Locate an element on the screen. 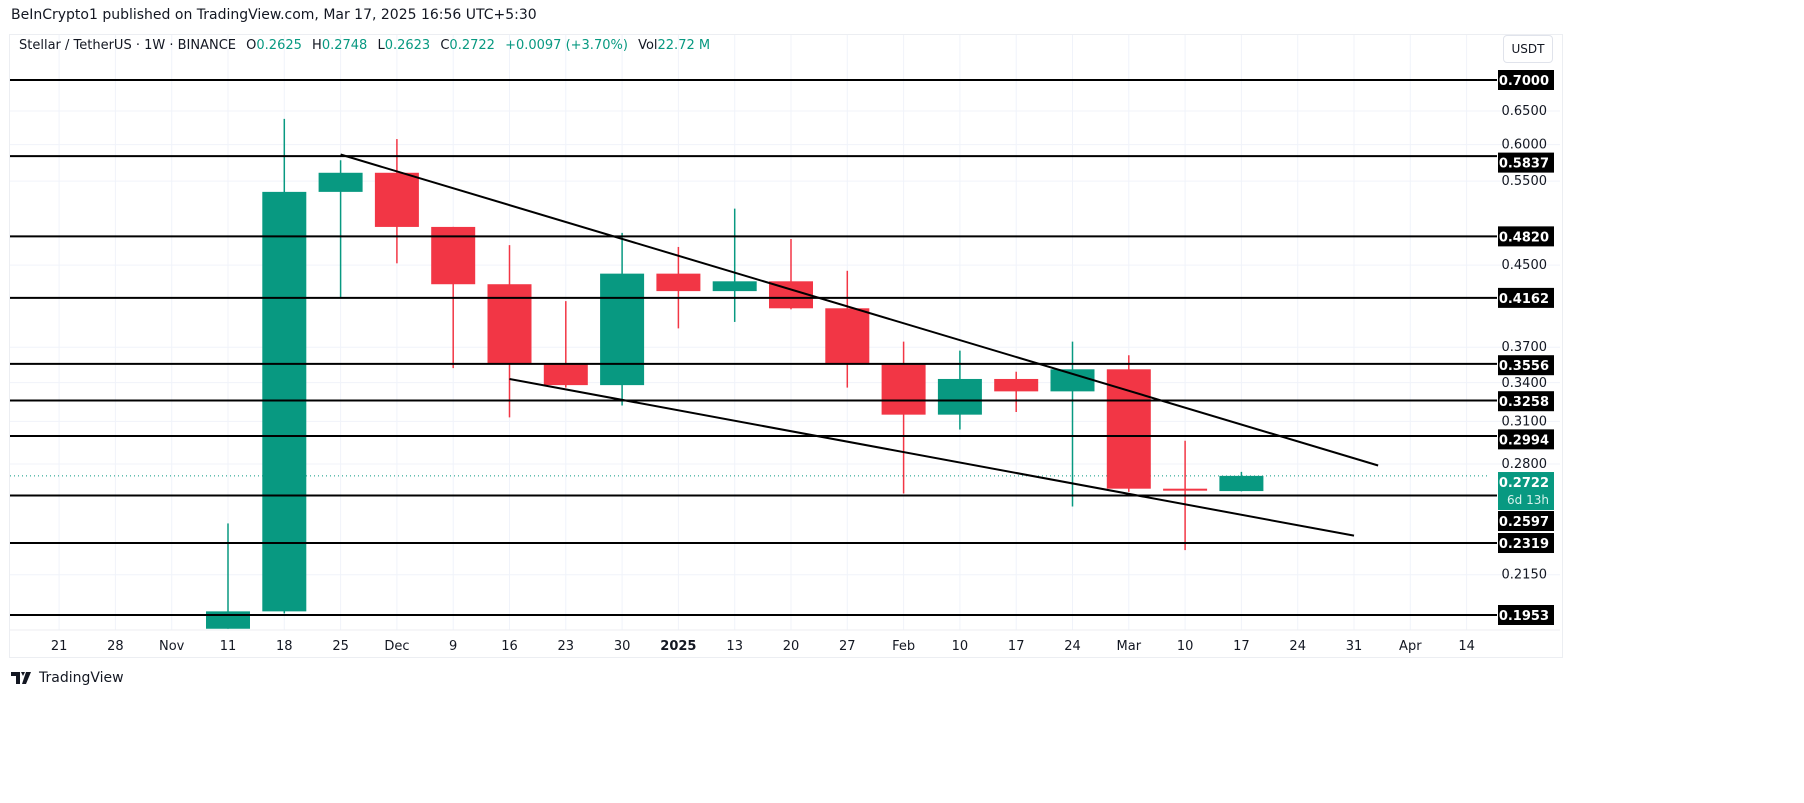 The height and width of the screenshot is (803, 1804). x-tick-label: 27 is located at coordinates (847, 646).